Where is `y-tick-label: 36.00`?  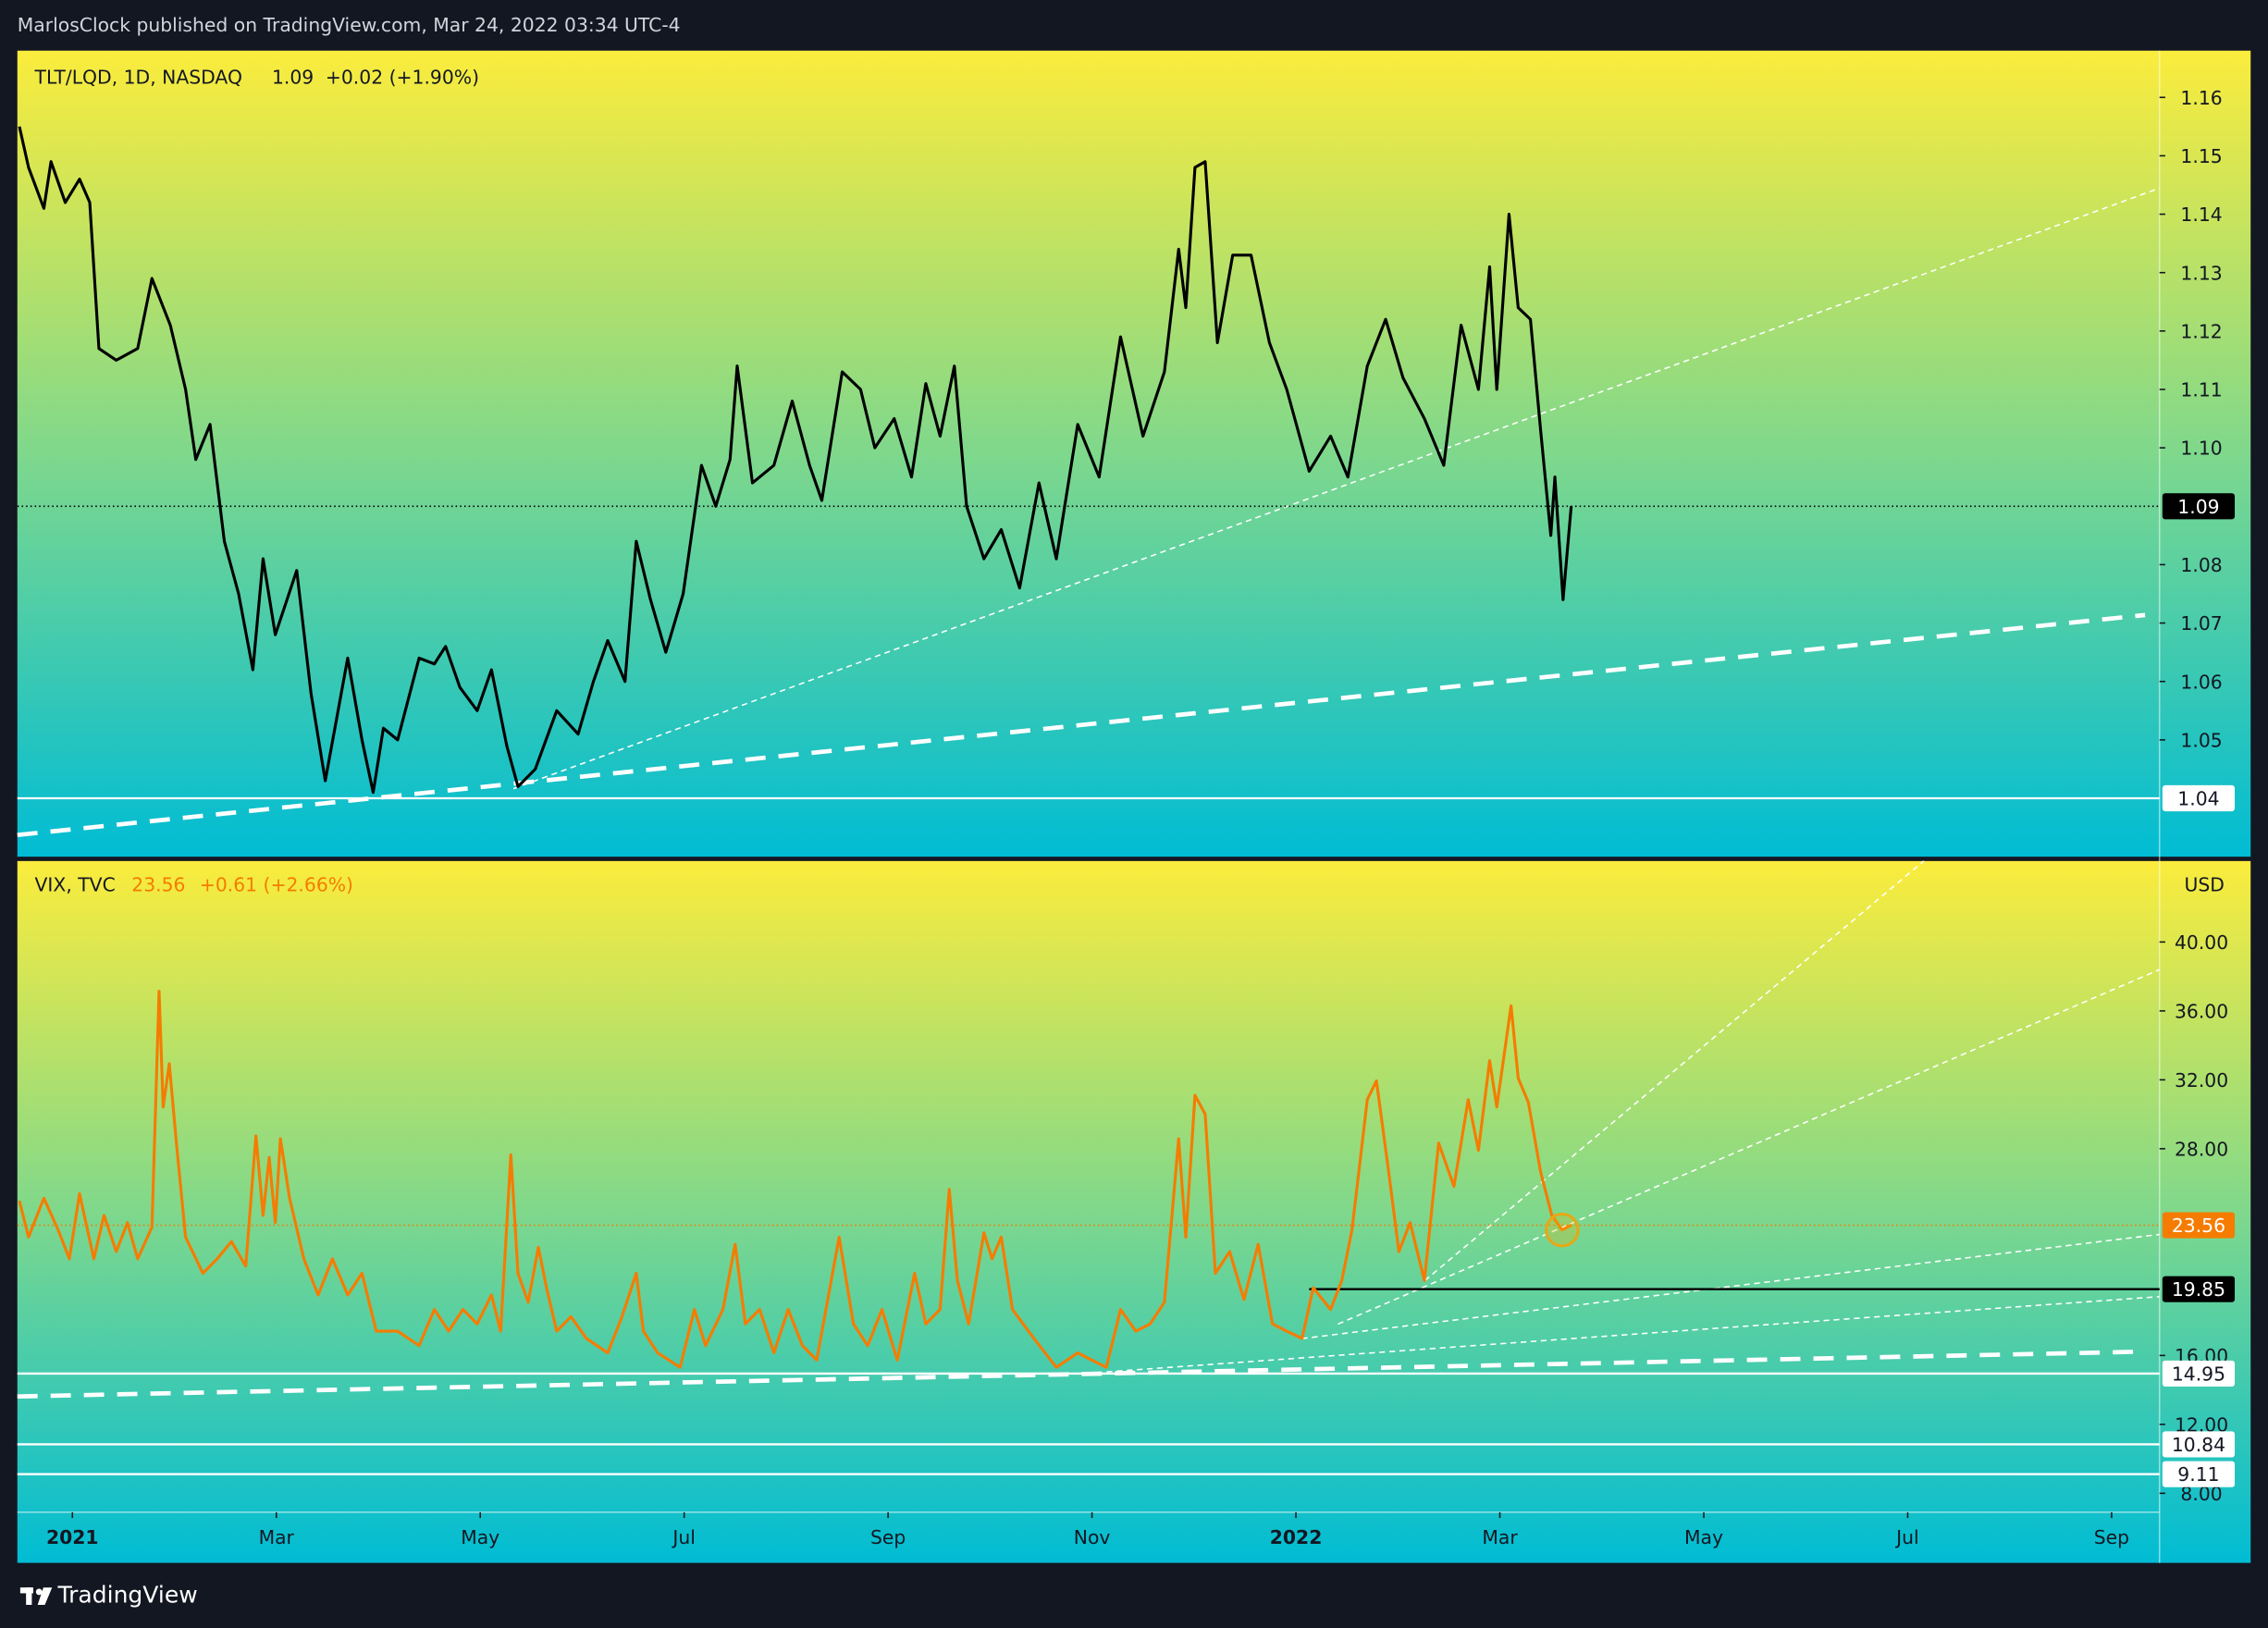 y-tick-label: 36.00 is located at coordinates (2201, 1011).